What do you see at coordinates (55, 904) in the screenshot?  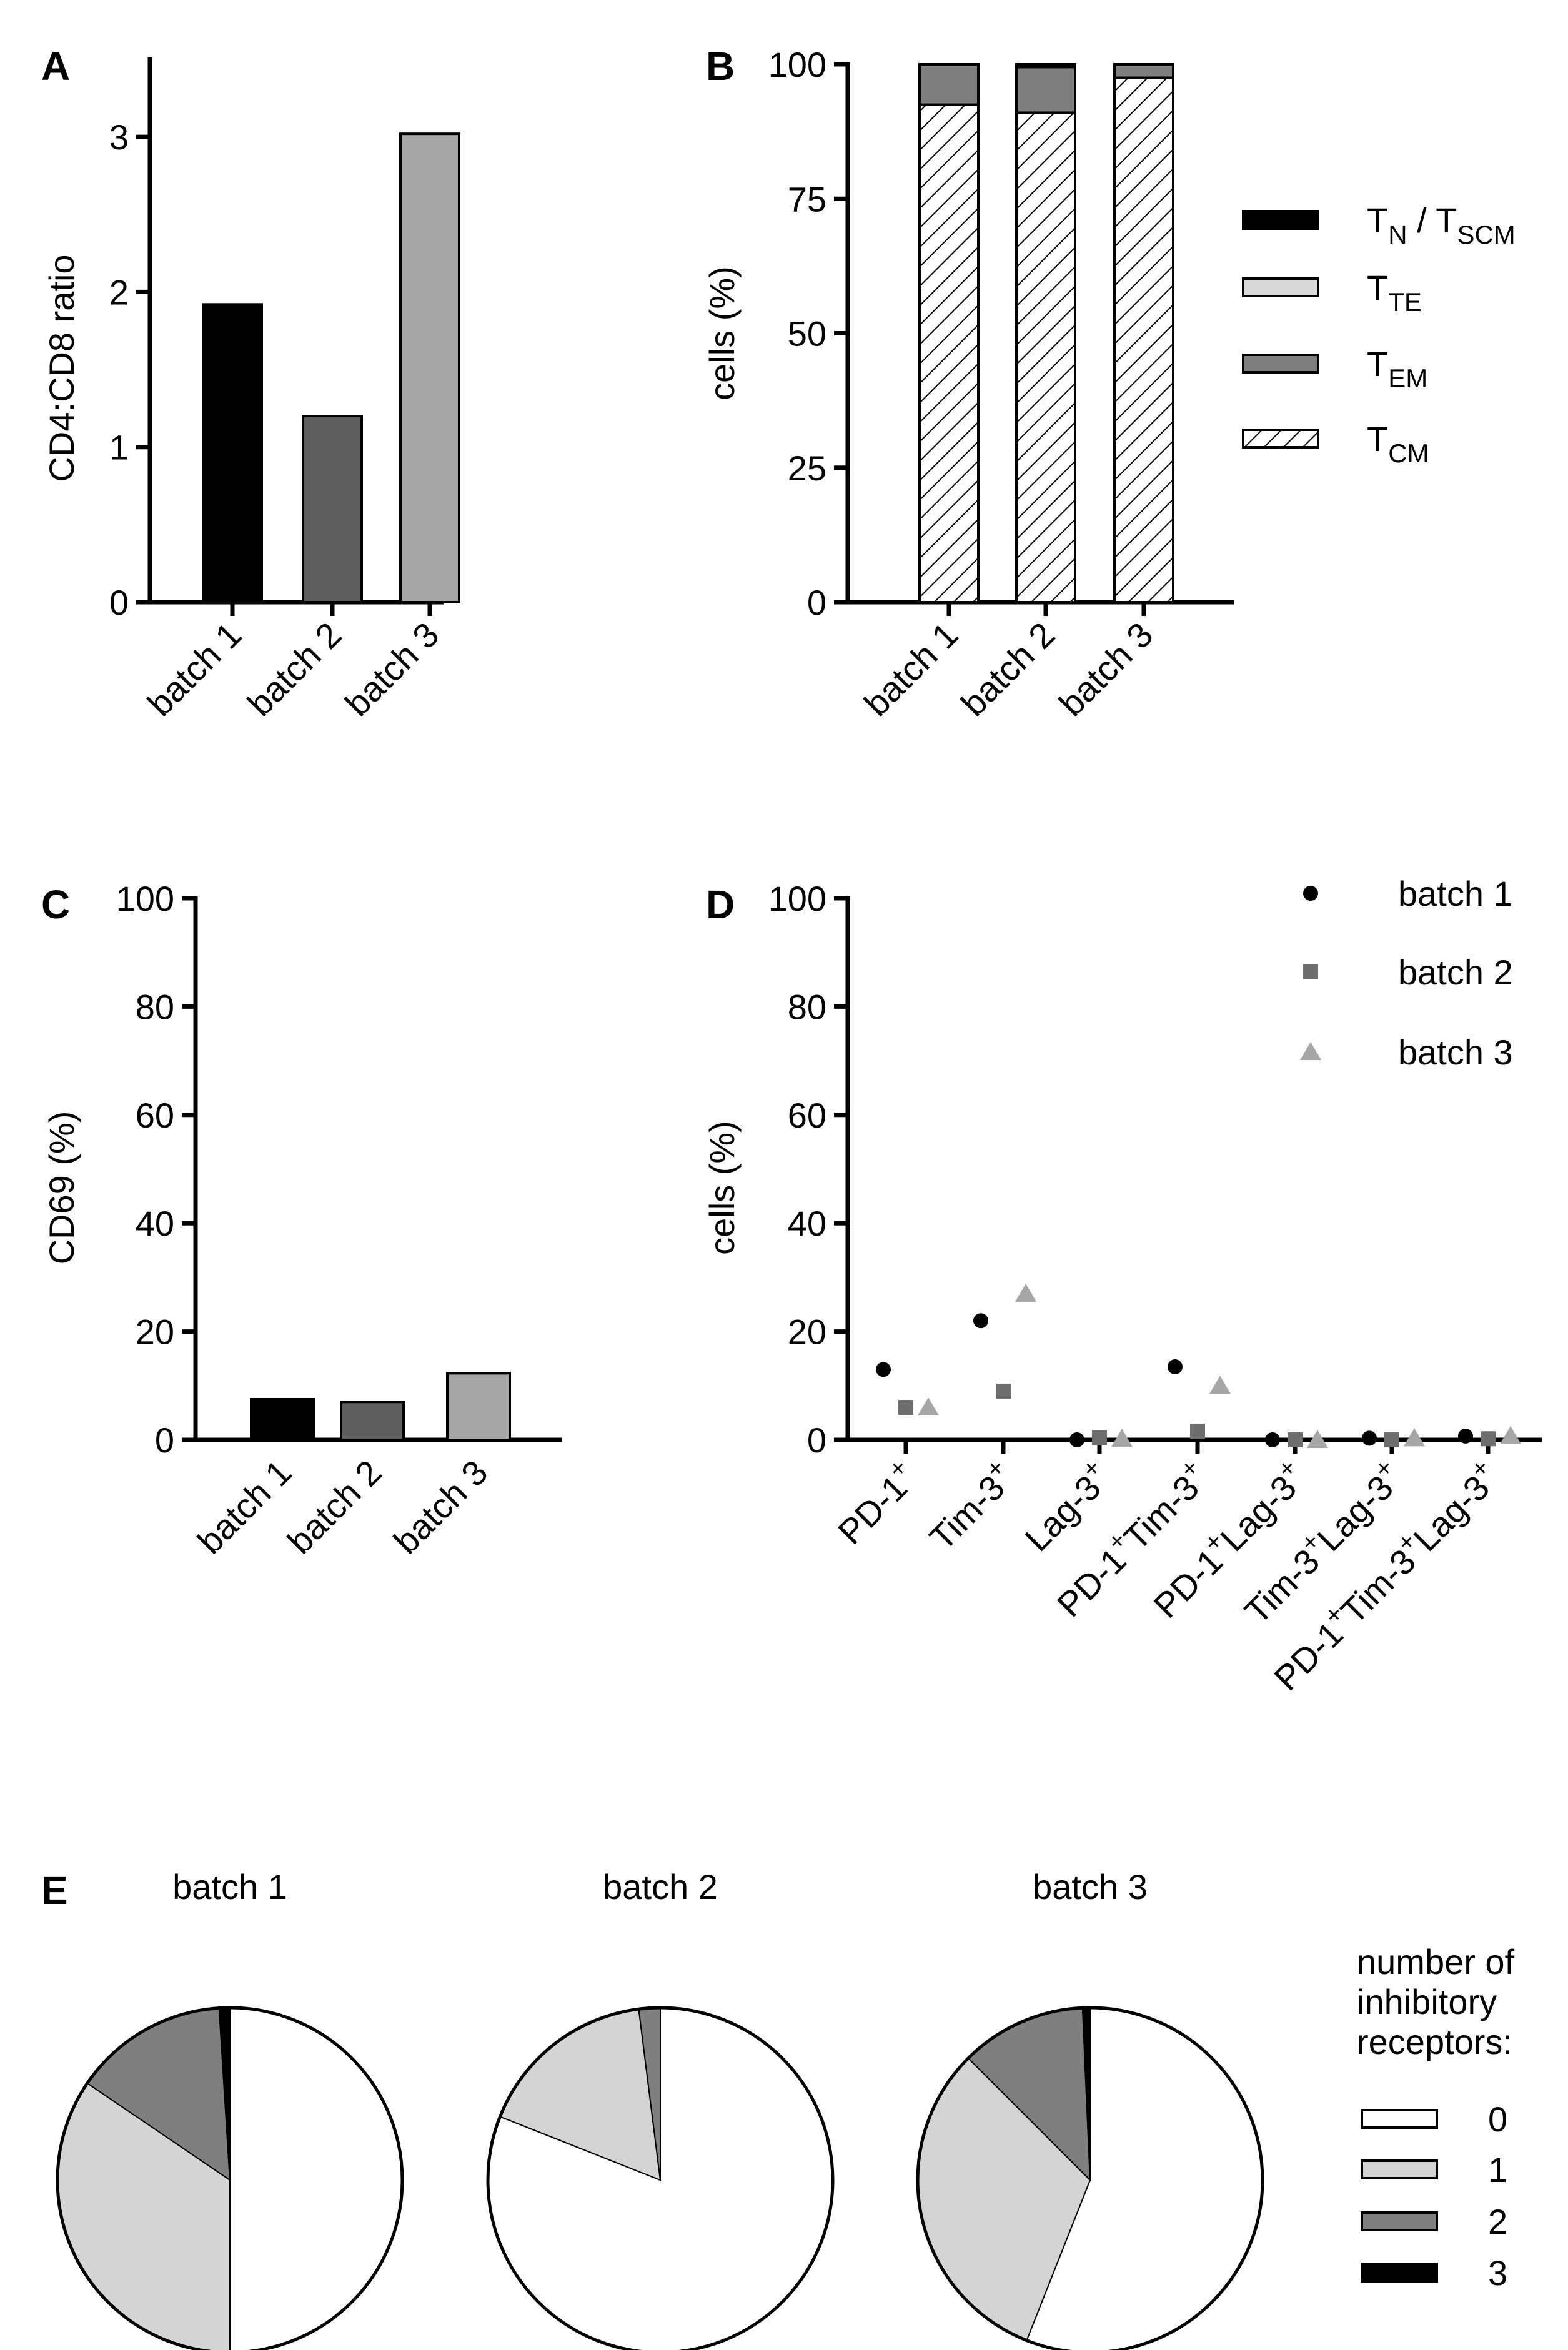 I see `panel-letter: C` at bounding box center [55, 904].